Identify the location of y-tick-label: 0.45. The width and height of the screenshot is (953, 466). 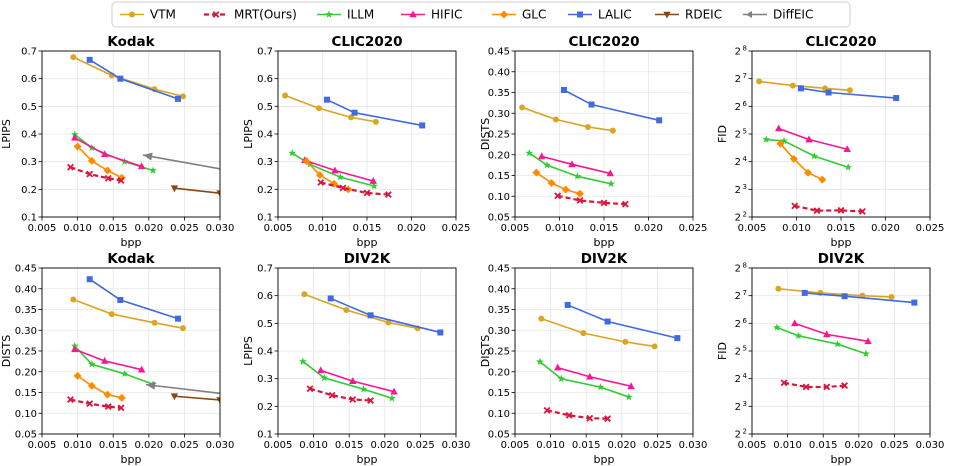
(499, 269).